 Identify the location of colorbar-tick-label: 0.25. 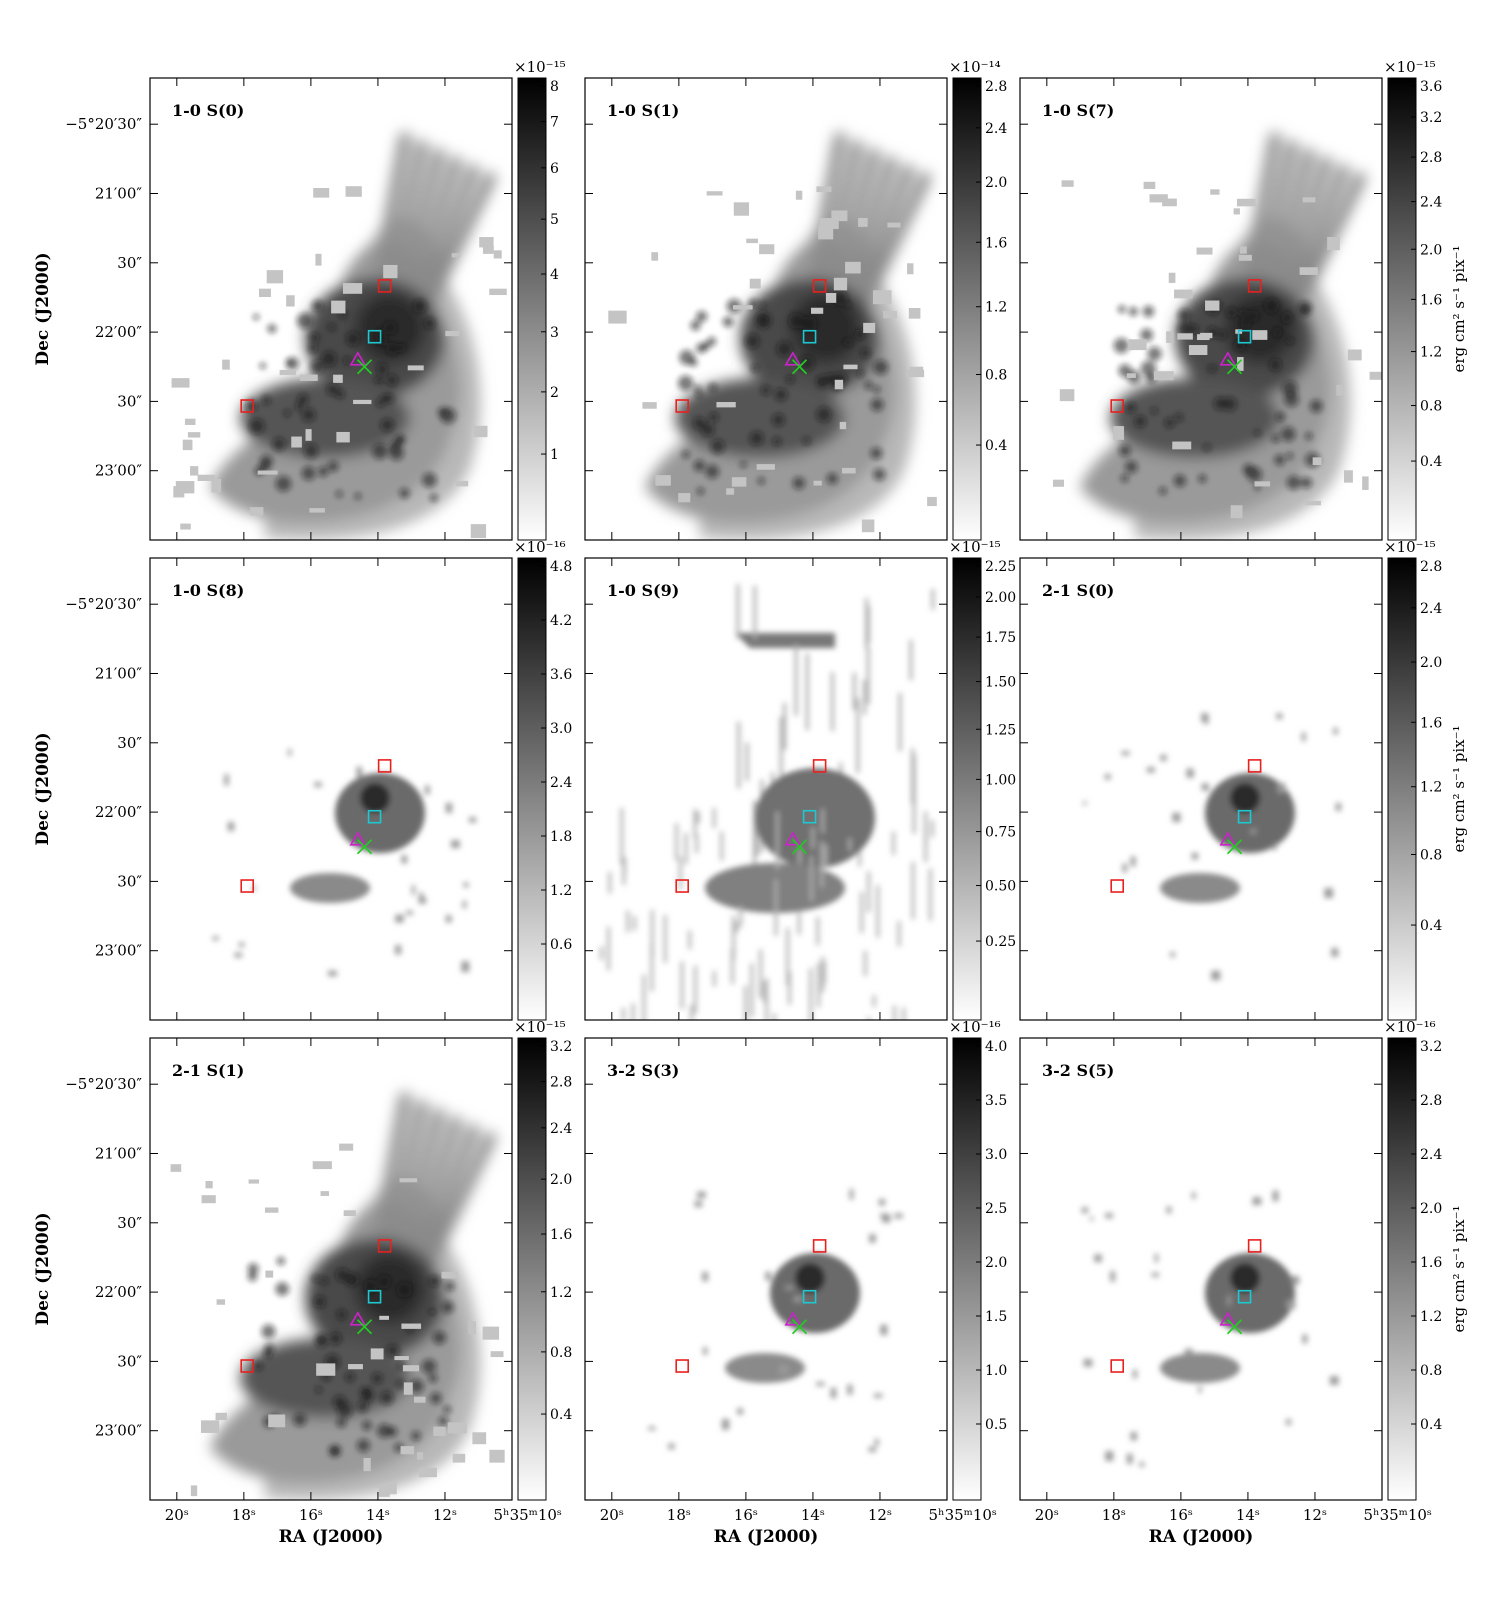
(1000, 942).